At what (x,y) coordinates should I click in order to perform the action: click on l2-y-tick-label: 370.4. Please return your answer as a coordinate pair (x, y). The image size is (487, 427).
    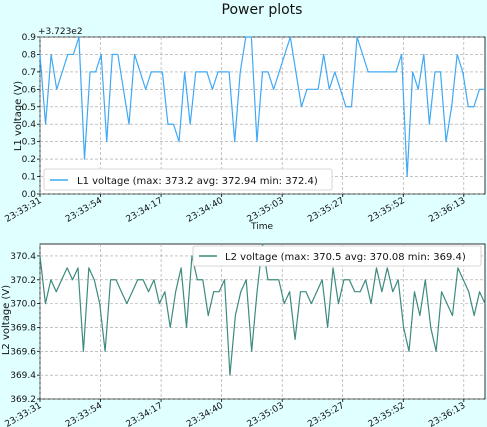
    Looking at the image, I should click on (23, 257).